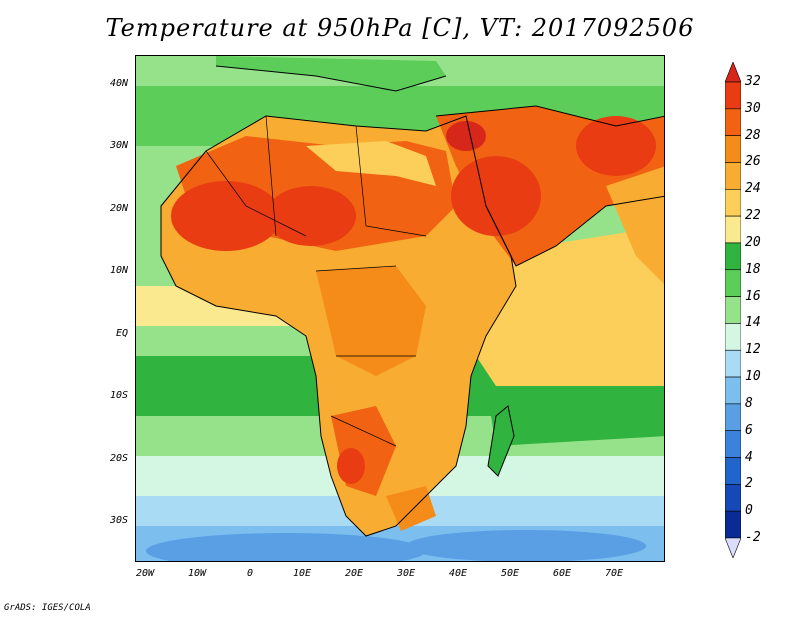 The image size is (800, 618). What do you see at coordinates (406, 573) in the screenshot?
I see `lon-tick-label: 30E` at bounding box center [406, 573].